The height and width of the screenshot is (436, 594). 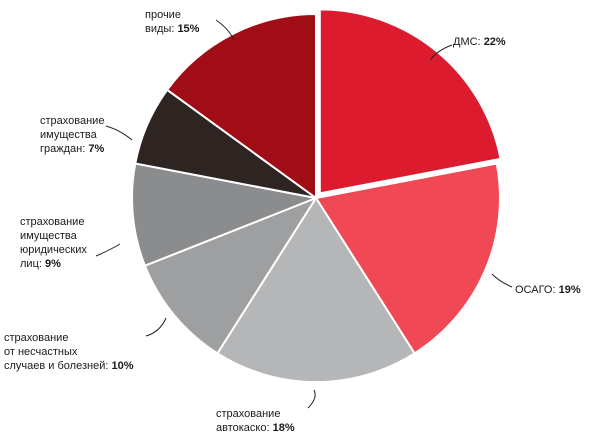 What do you see at coordinates (156, 327) in the screenshot?
I see `leader-line-accident` at bounding box center [156, 327].